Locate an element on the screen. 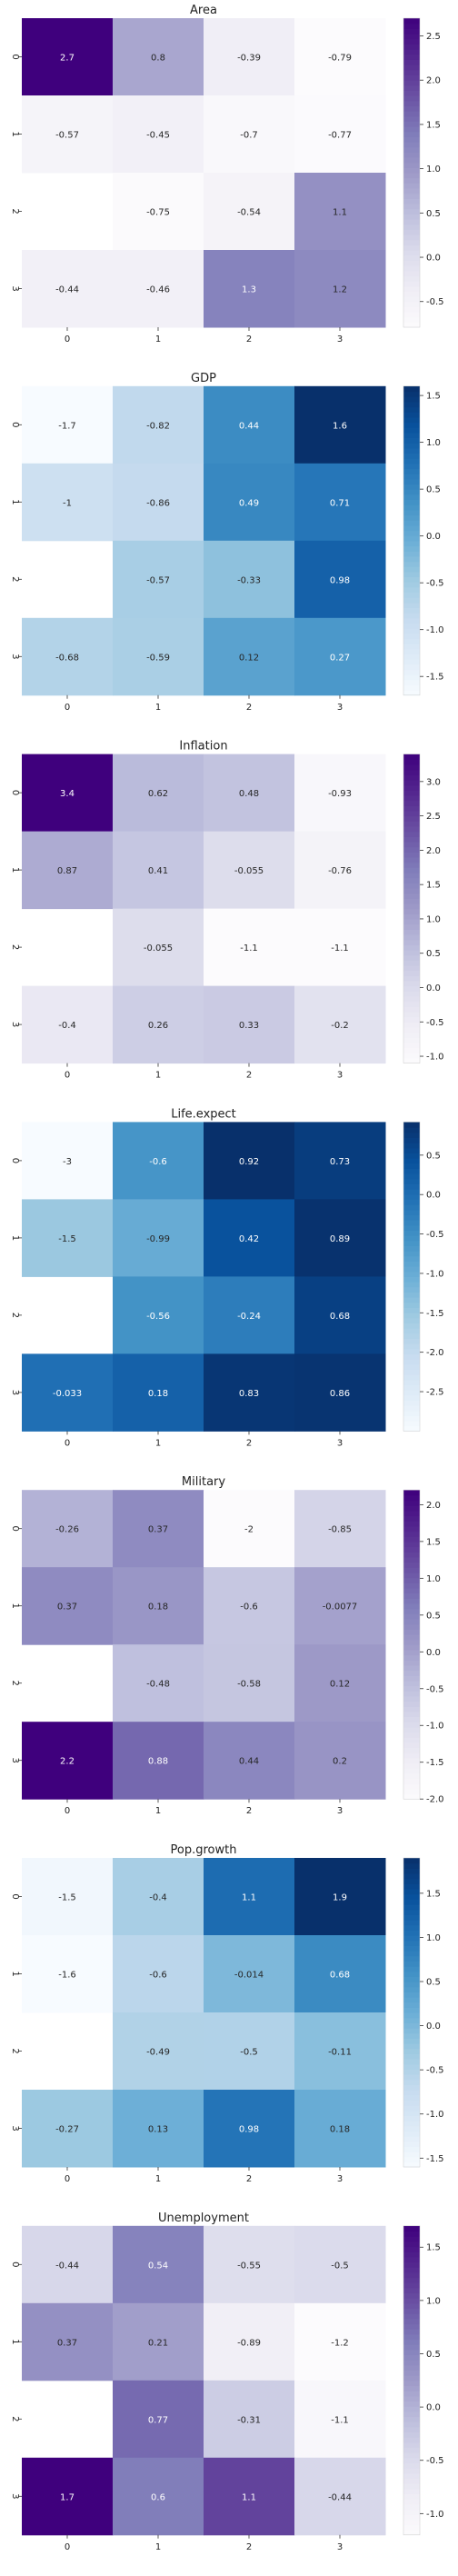 The width and height of the screenshot is (458, 2576). colorbar-frame is located at coordinates (412, 2012).